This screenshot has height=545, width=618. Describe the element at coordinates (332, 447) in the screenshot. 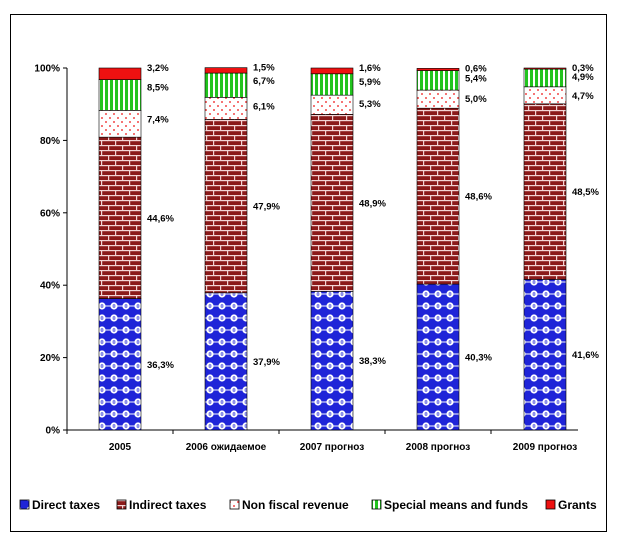

I see `x-tick-label: 2007 прогноз` at that location.